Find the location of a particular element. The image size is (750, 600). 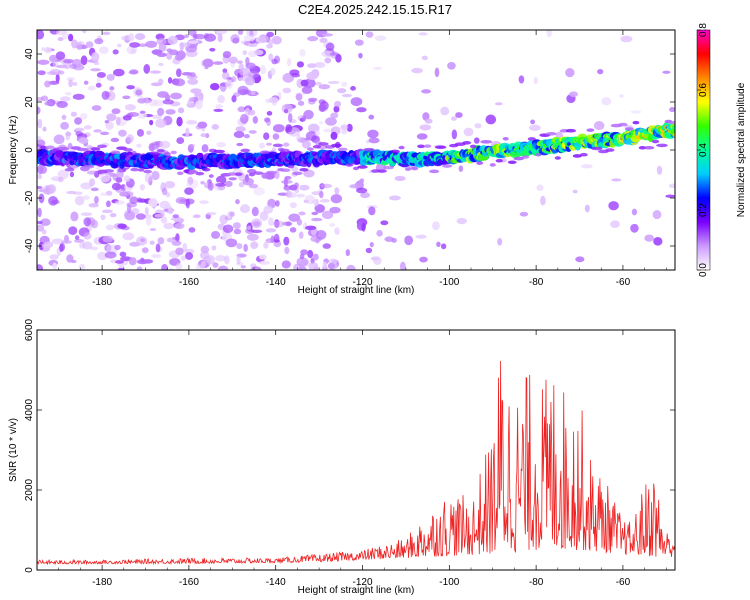

x-tick-label: -80 is located at coordinates (536, 282).